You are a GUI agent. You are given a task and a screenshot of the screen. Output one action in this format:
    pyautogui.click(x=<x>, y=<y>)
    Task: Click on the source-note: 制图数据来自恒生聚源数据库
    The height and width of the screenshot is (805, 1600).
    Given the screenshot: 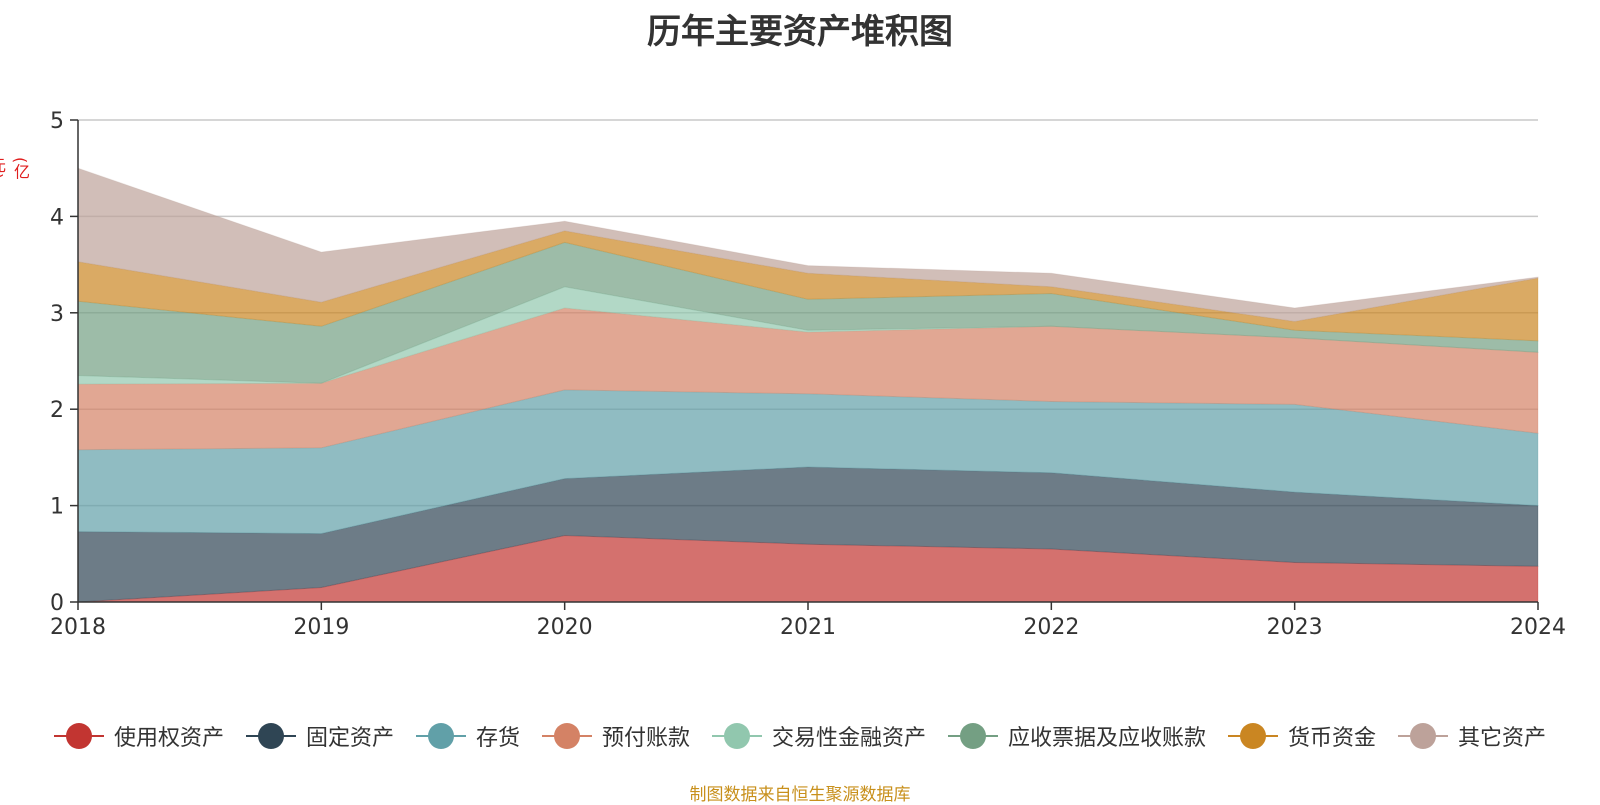 What is the action you would take?
    pyautogui.click(x=800, y=795)
    